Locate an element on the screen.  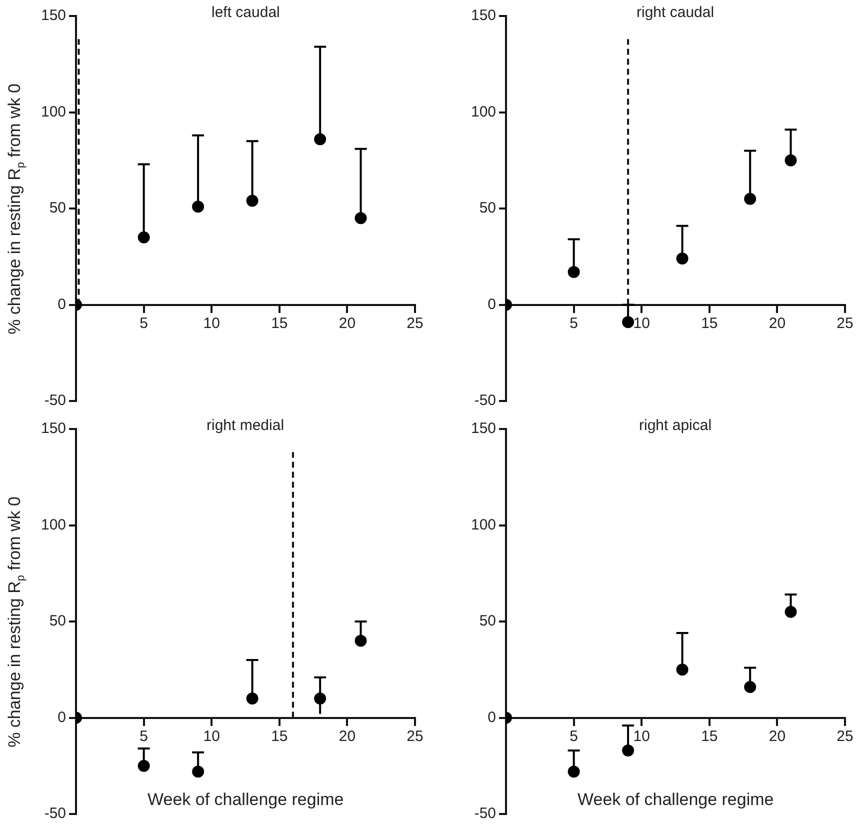
chart-title: right apical is located at coordinates (675, 425).